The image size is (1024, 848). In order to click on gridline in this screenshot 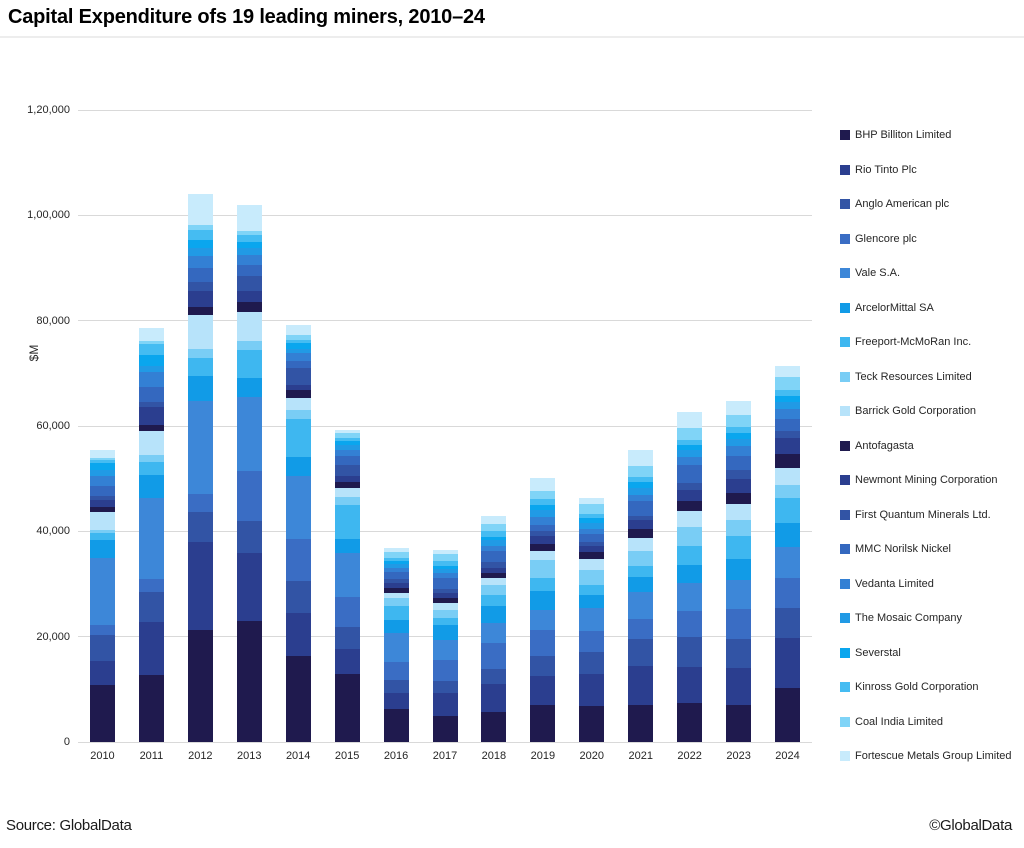, I will do `click(445, 426)`.